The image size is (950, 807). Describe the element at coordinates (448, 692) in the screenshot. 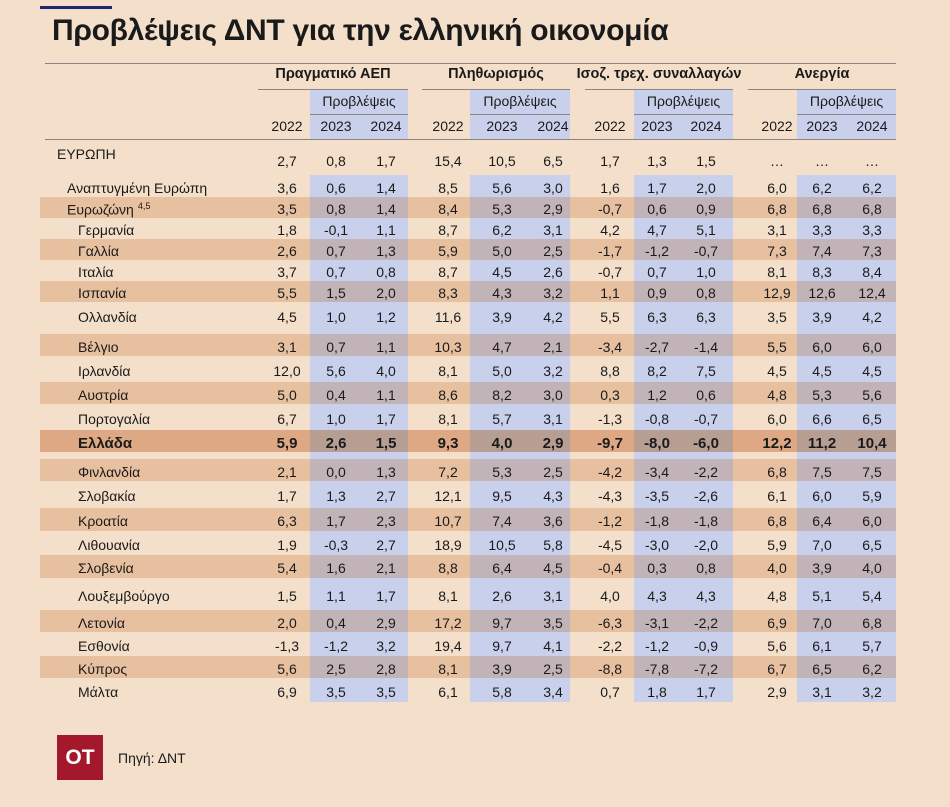

I see `value-cell: 6,1` at that location.